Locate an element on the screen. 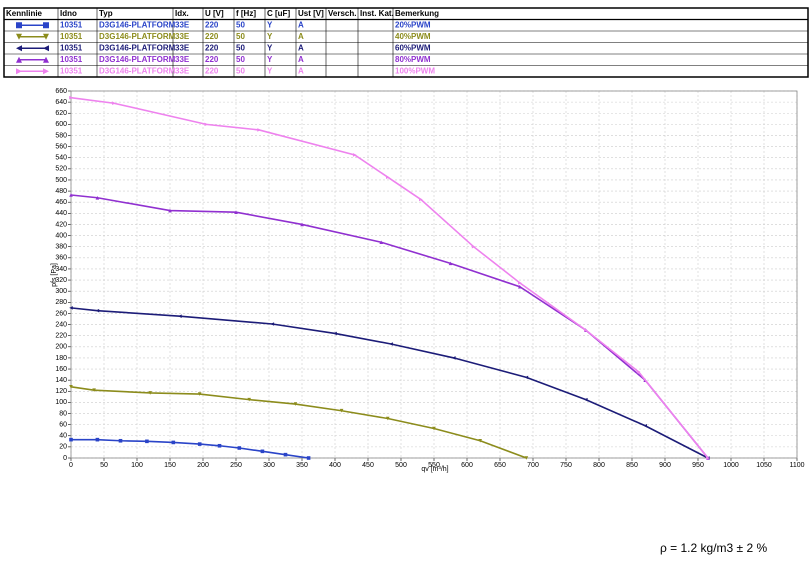 The image size is (812, 577). y-tick-label: 520 is located at coordinates (61, 169).